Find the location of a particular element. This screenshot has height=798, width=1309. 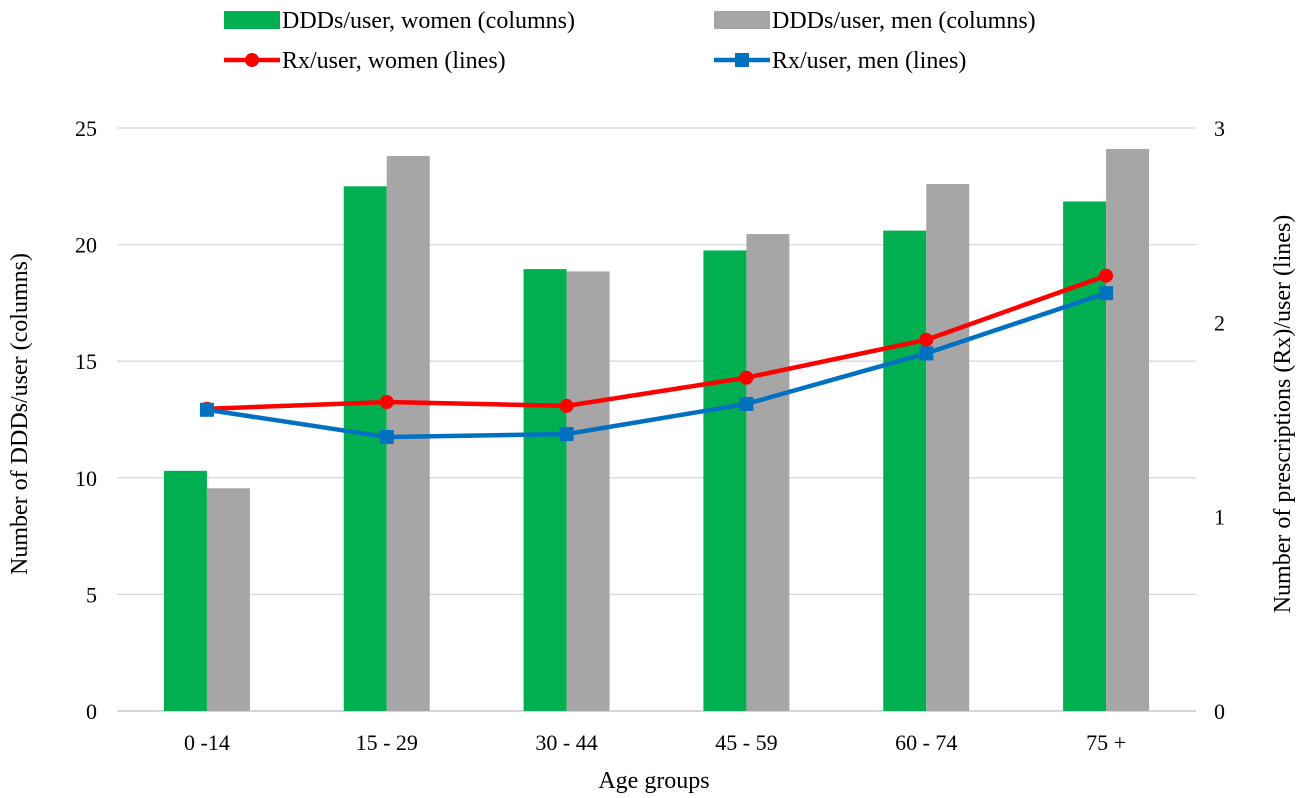

legend-label: DDDs/user, women (columns) is located at coordinates (428, 21).